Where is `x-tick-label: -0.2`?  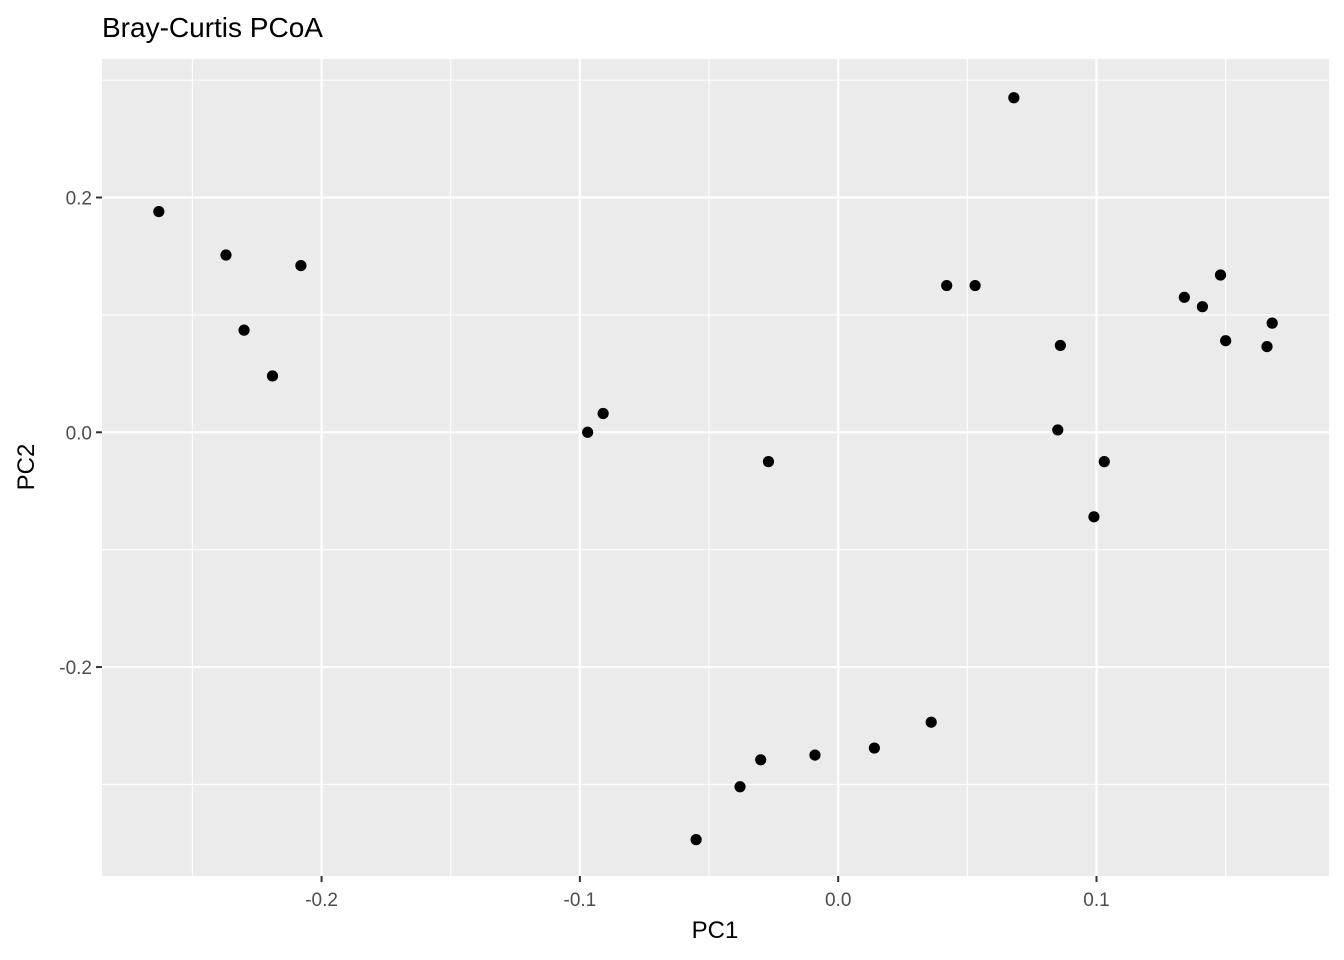 x-tick-label: -0.2 is located at coordinates (321, 900).